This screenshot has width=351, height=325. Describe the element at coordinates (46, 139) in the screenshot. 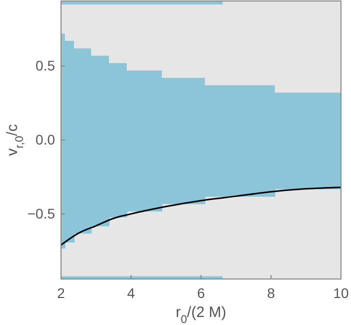

I see `y-tick-label: 0.0` at that location.